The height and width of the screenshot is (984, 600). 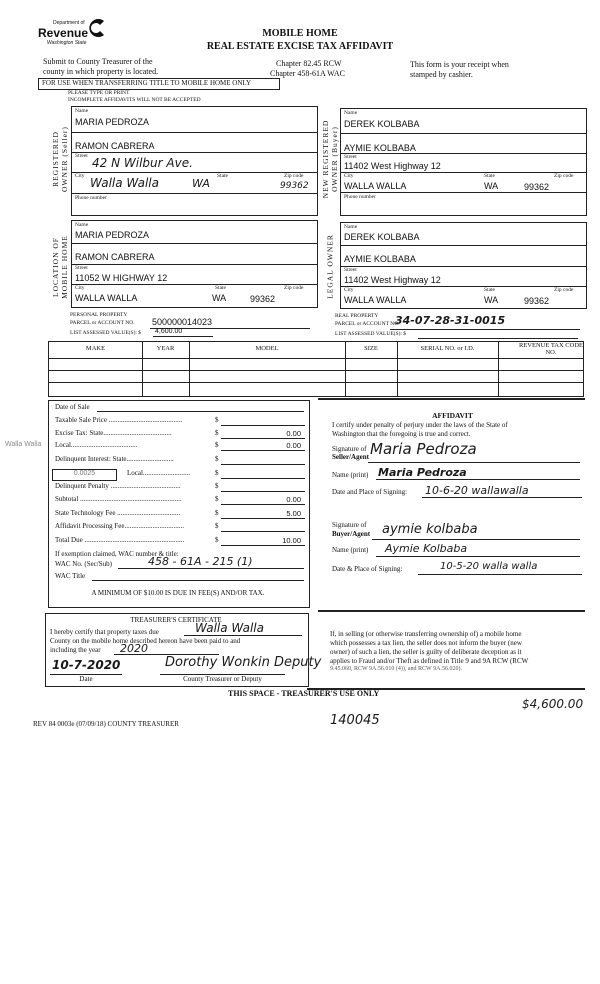 What do you see at coordinates (307, 73) in the screenshot?
I see `chapter-wac: Chapter 458-61A WAC` at bounding box center [307, 73].